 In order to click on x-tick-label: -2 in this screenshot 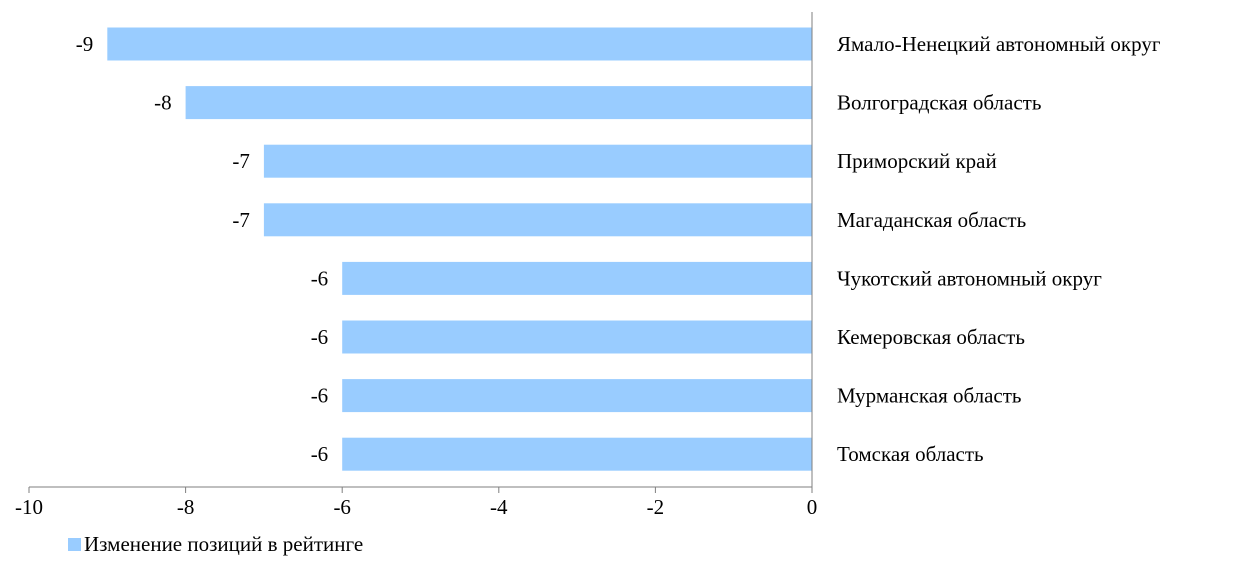, I will do `click(656, 507)`.